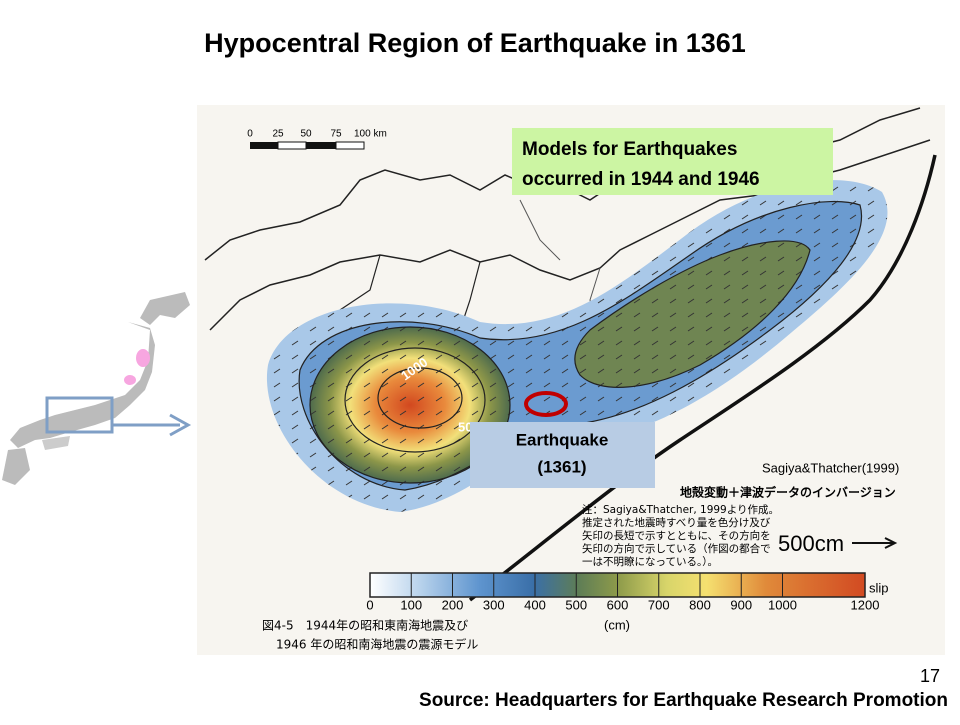 The width and height of the screenshot is (960, 725). Describe the element at coordinates (650, 561) in the screenshot. I see `note-line: 一は不明瞭になっている。）。` at that location.